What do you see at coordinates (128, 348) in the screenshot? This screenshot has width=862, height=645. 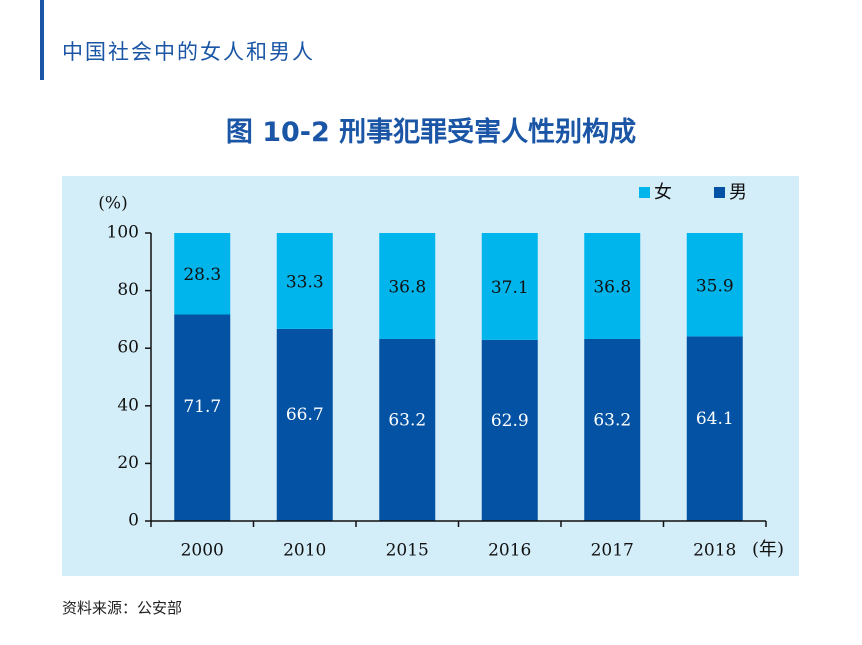 I see `y-tick-label-60: 60` at bounding box center [128, 348].